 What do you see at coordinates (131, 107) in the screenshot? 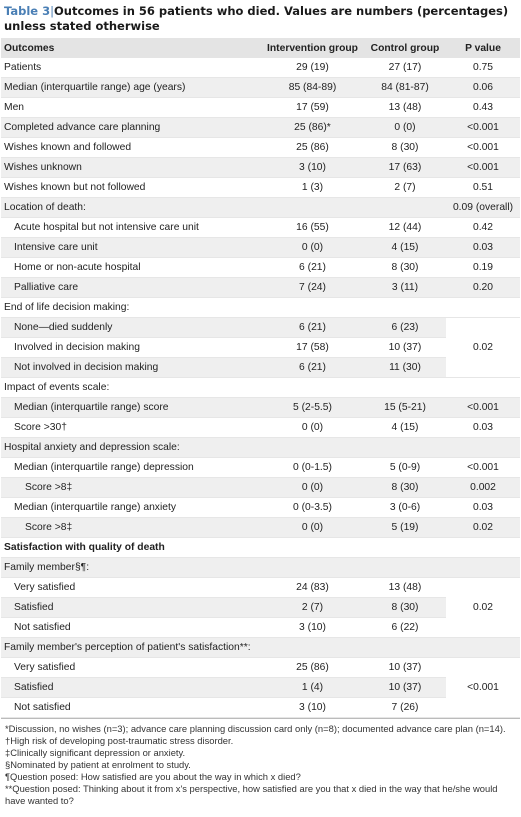
I see `row-label: Men` at bounding box center [131, 107].